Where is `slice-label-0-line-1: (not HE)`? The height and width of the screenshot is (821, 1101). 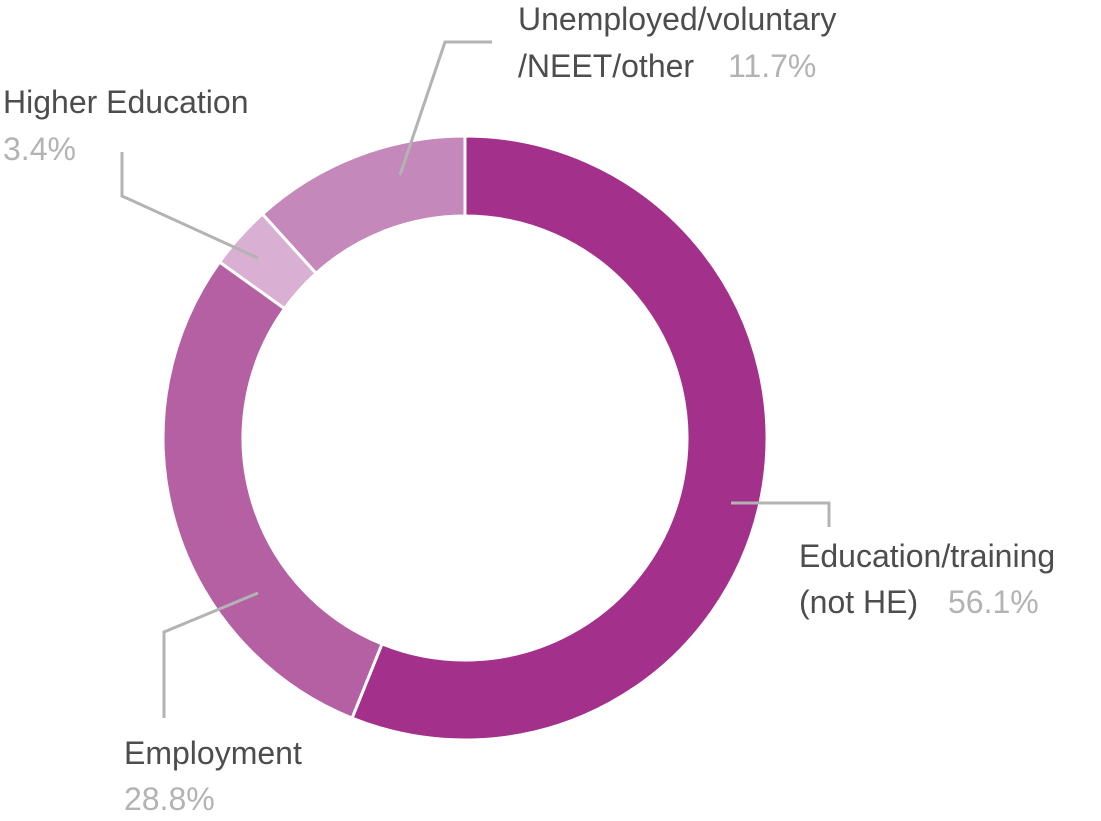 slice-label-0-line-1: (not HE) is located at coordinates (858, 602).